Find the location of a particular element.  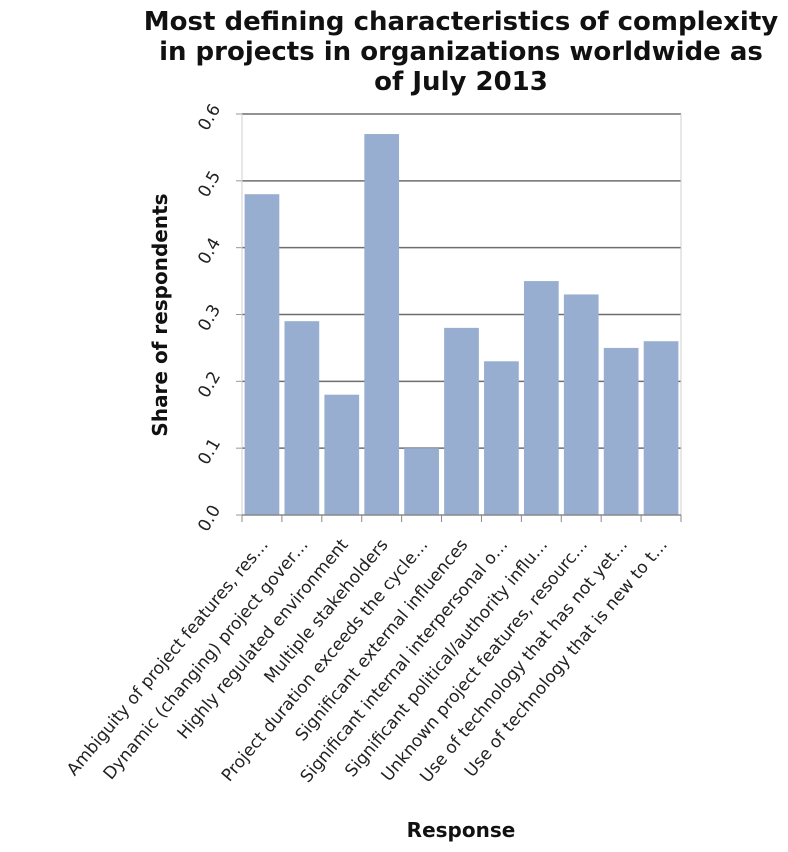

y-tick-label: 0.5 is located at coordinates (209, 184).